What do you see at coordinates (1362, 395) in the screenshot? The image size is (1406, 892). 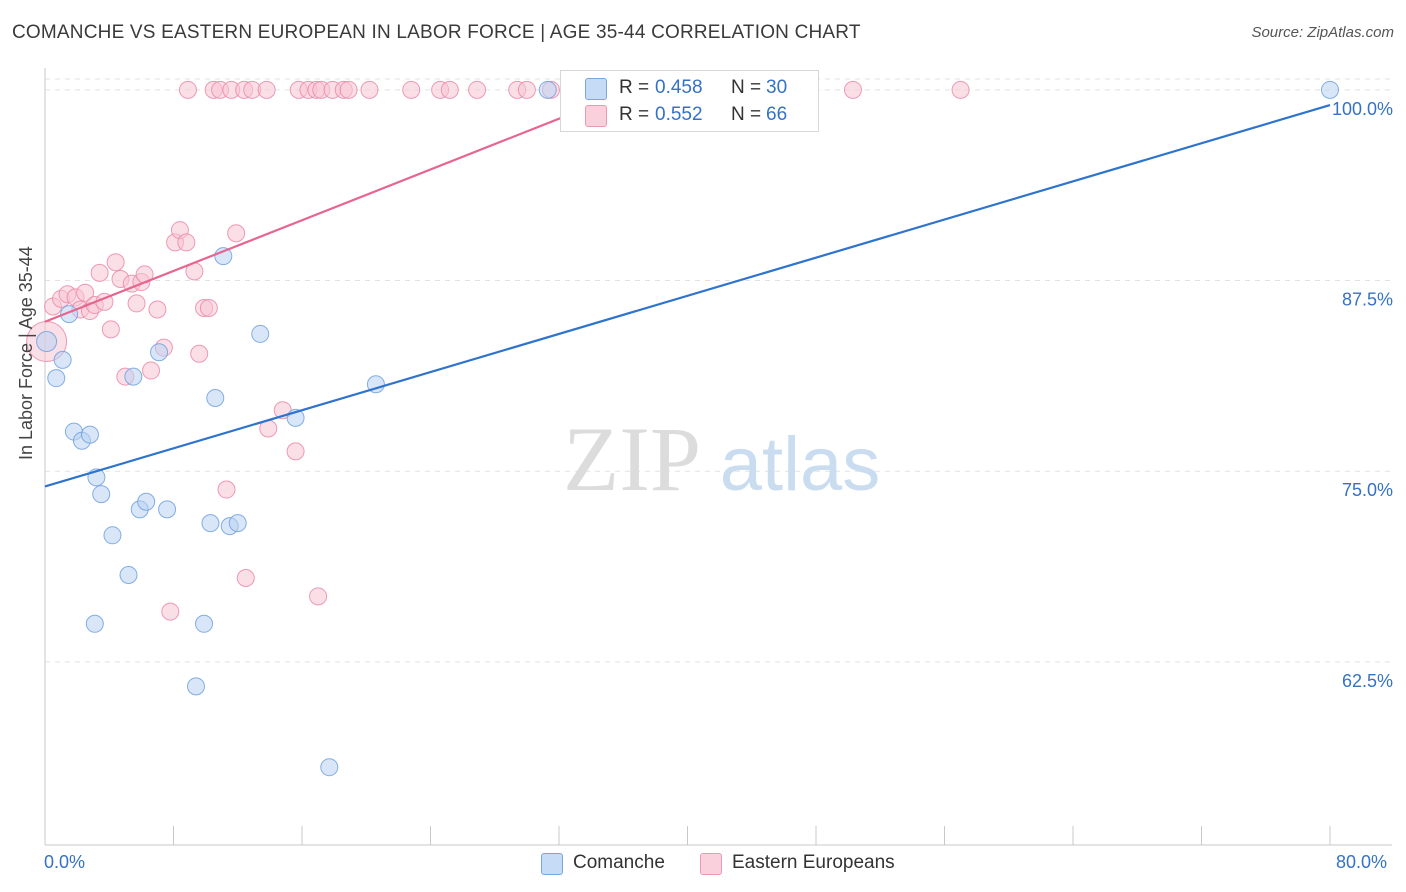 I see `y-tick-labels: 100.0% 87.5% 75.0% 62.5%` at bounding box center [1362, 395].